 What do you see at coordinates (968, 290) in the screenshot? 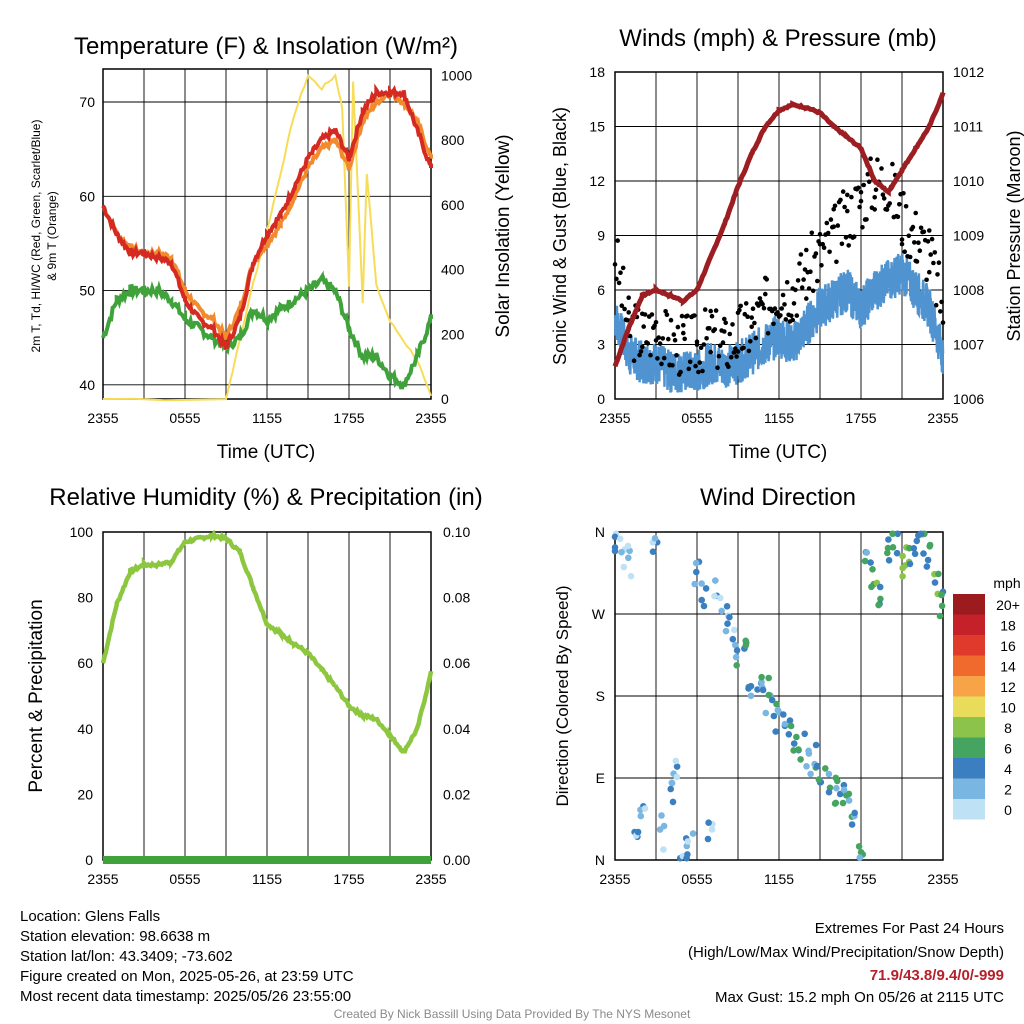
I see `wind-ytick-right: 1008` at bounding box center [968, 290].